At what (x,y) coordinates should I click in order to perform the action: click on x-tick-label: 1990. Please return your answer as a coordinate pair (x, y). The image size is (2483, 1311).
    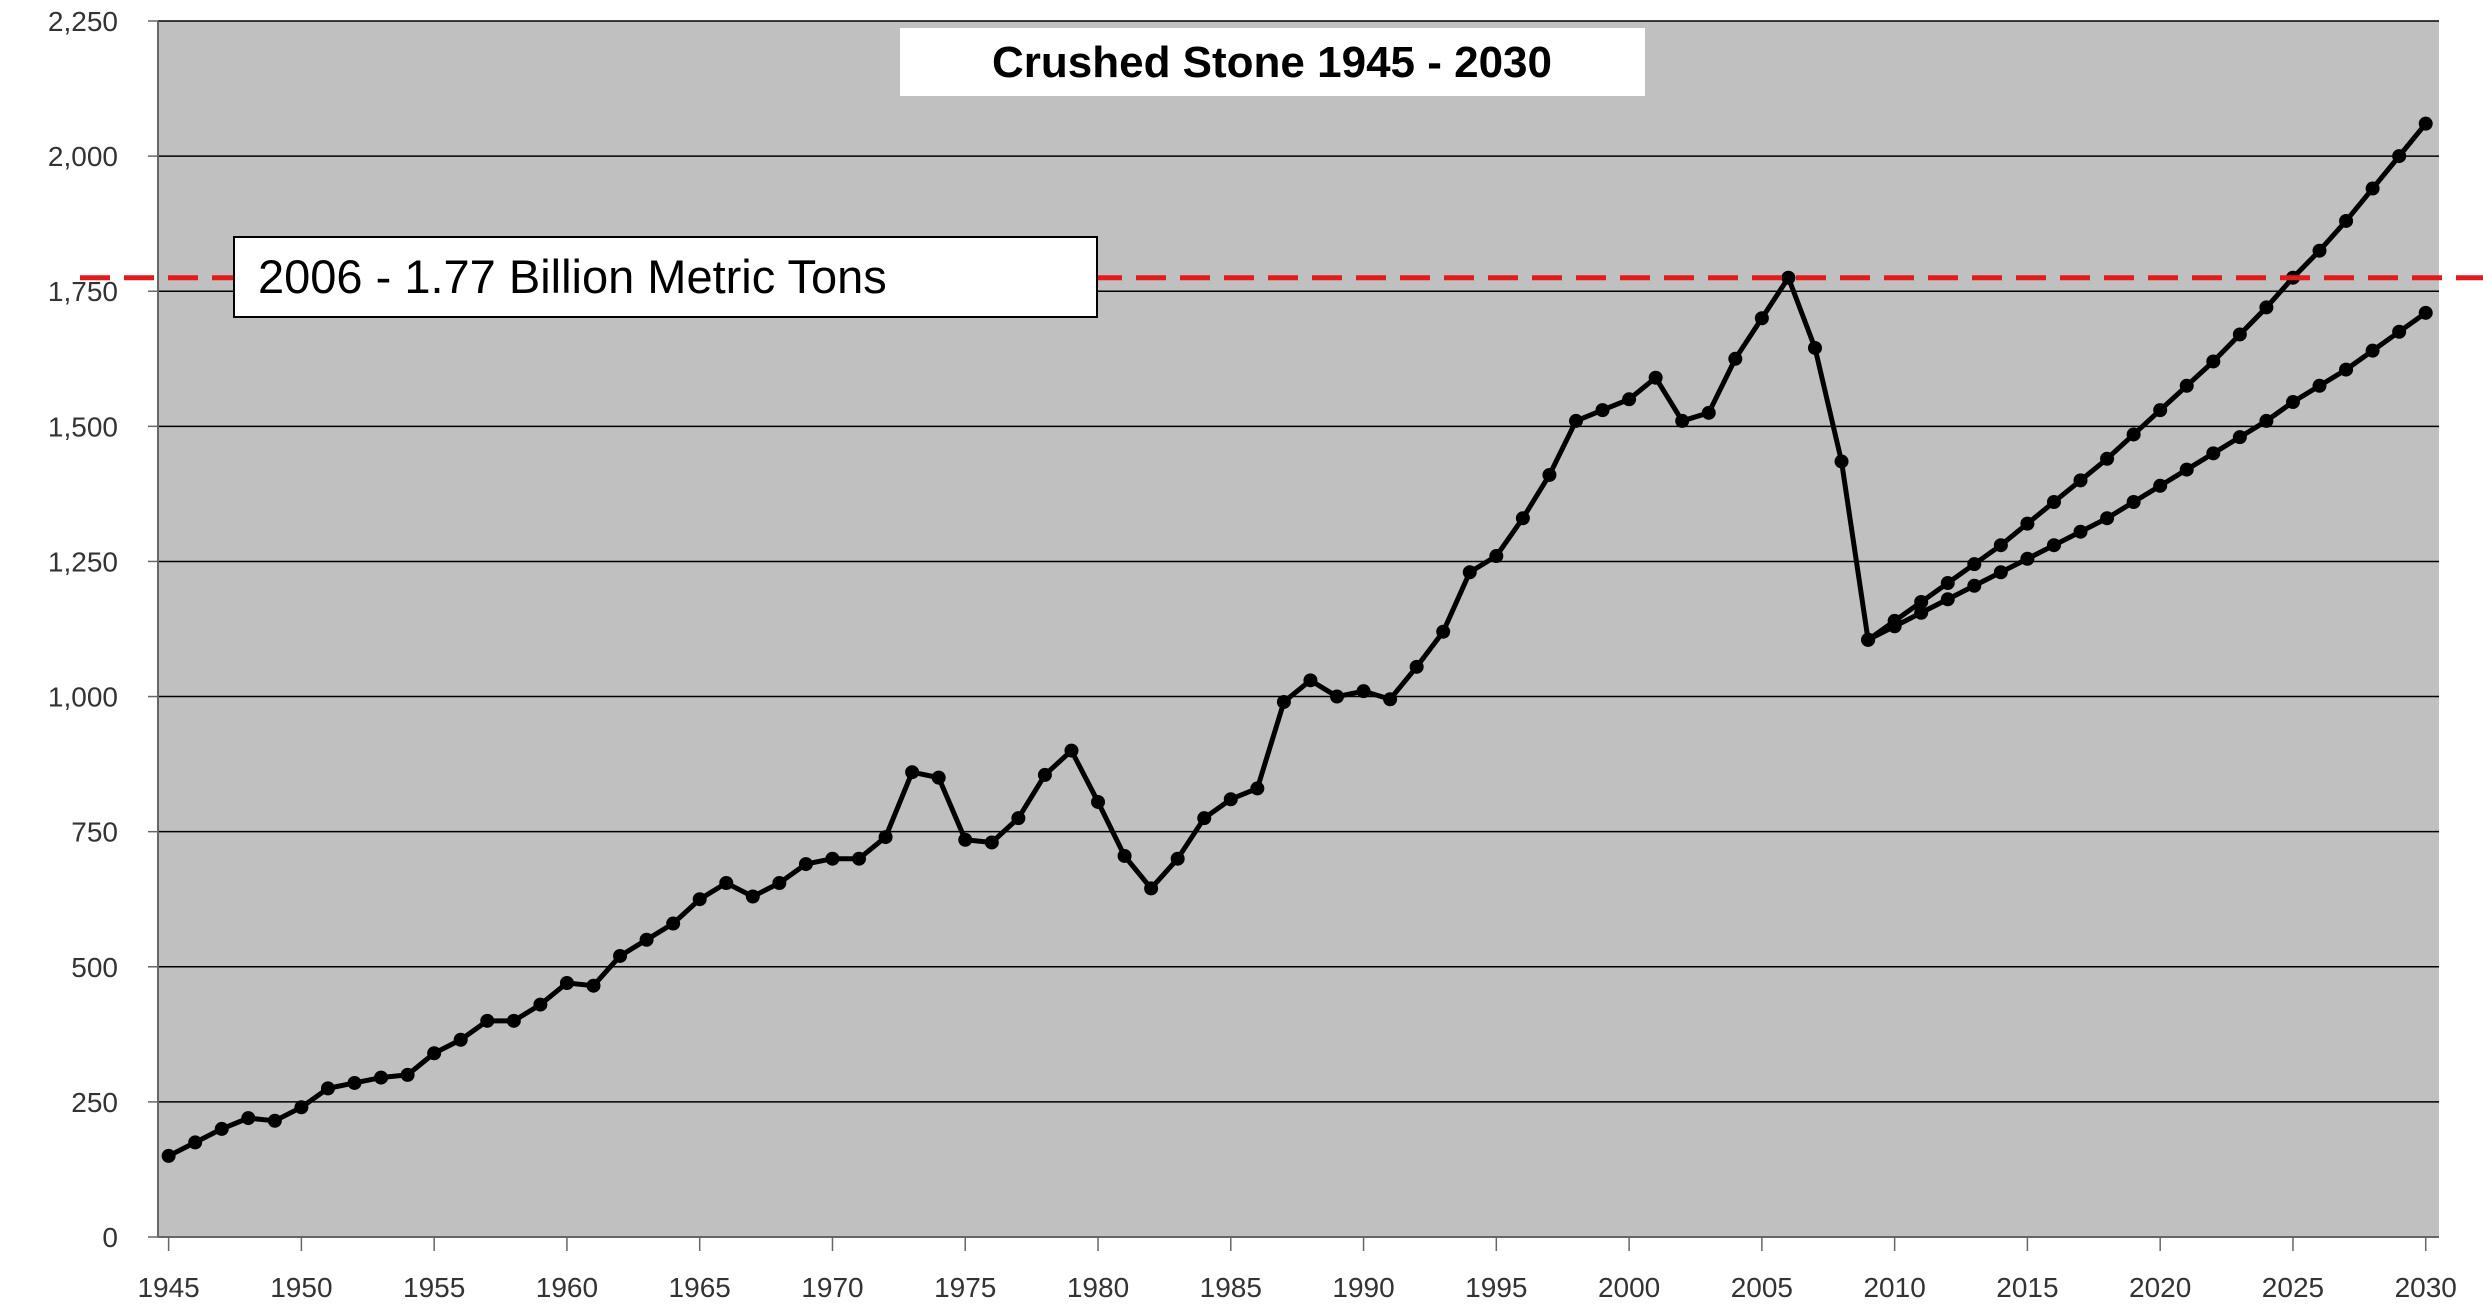
    Looking at the image, I should click on (1363, 1287).